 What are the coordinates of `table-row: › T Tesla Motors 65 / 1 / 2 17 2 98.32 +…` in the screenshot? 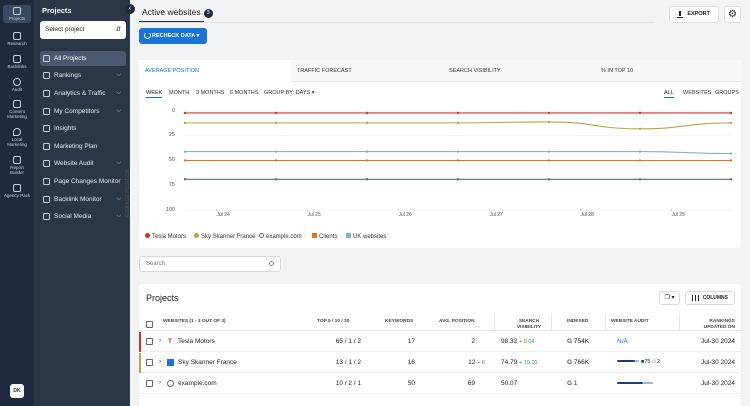 It's located at (440, 342).